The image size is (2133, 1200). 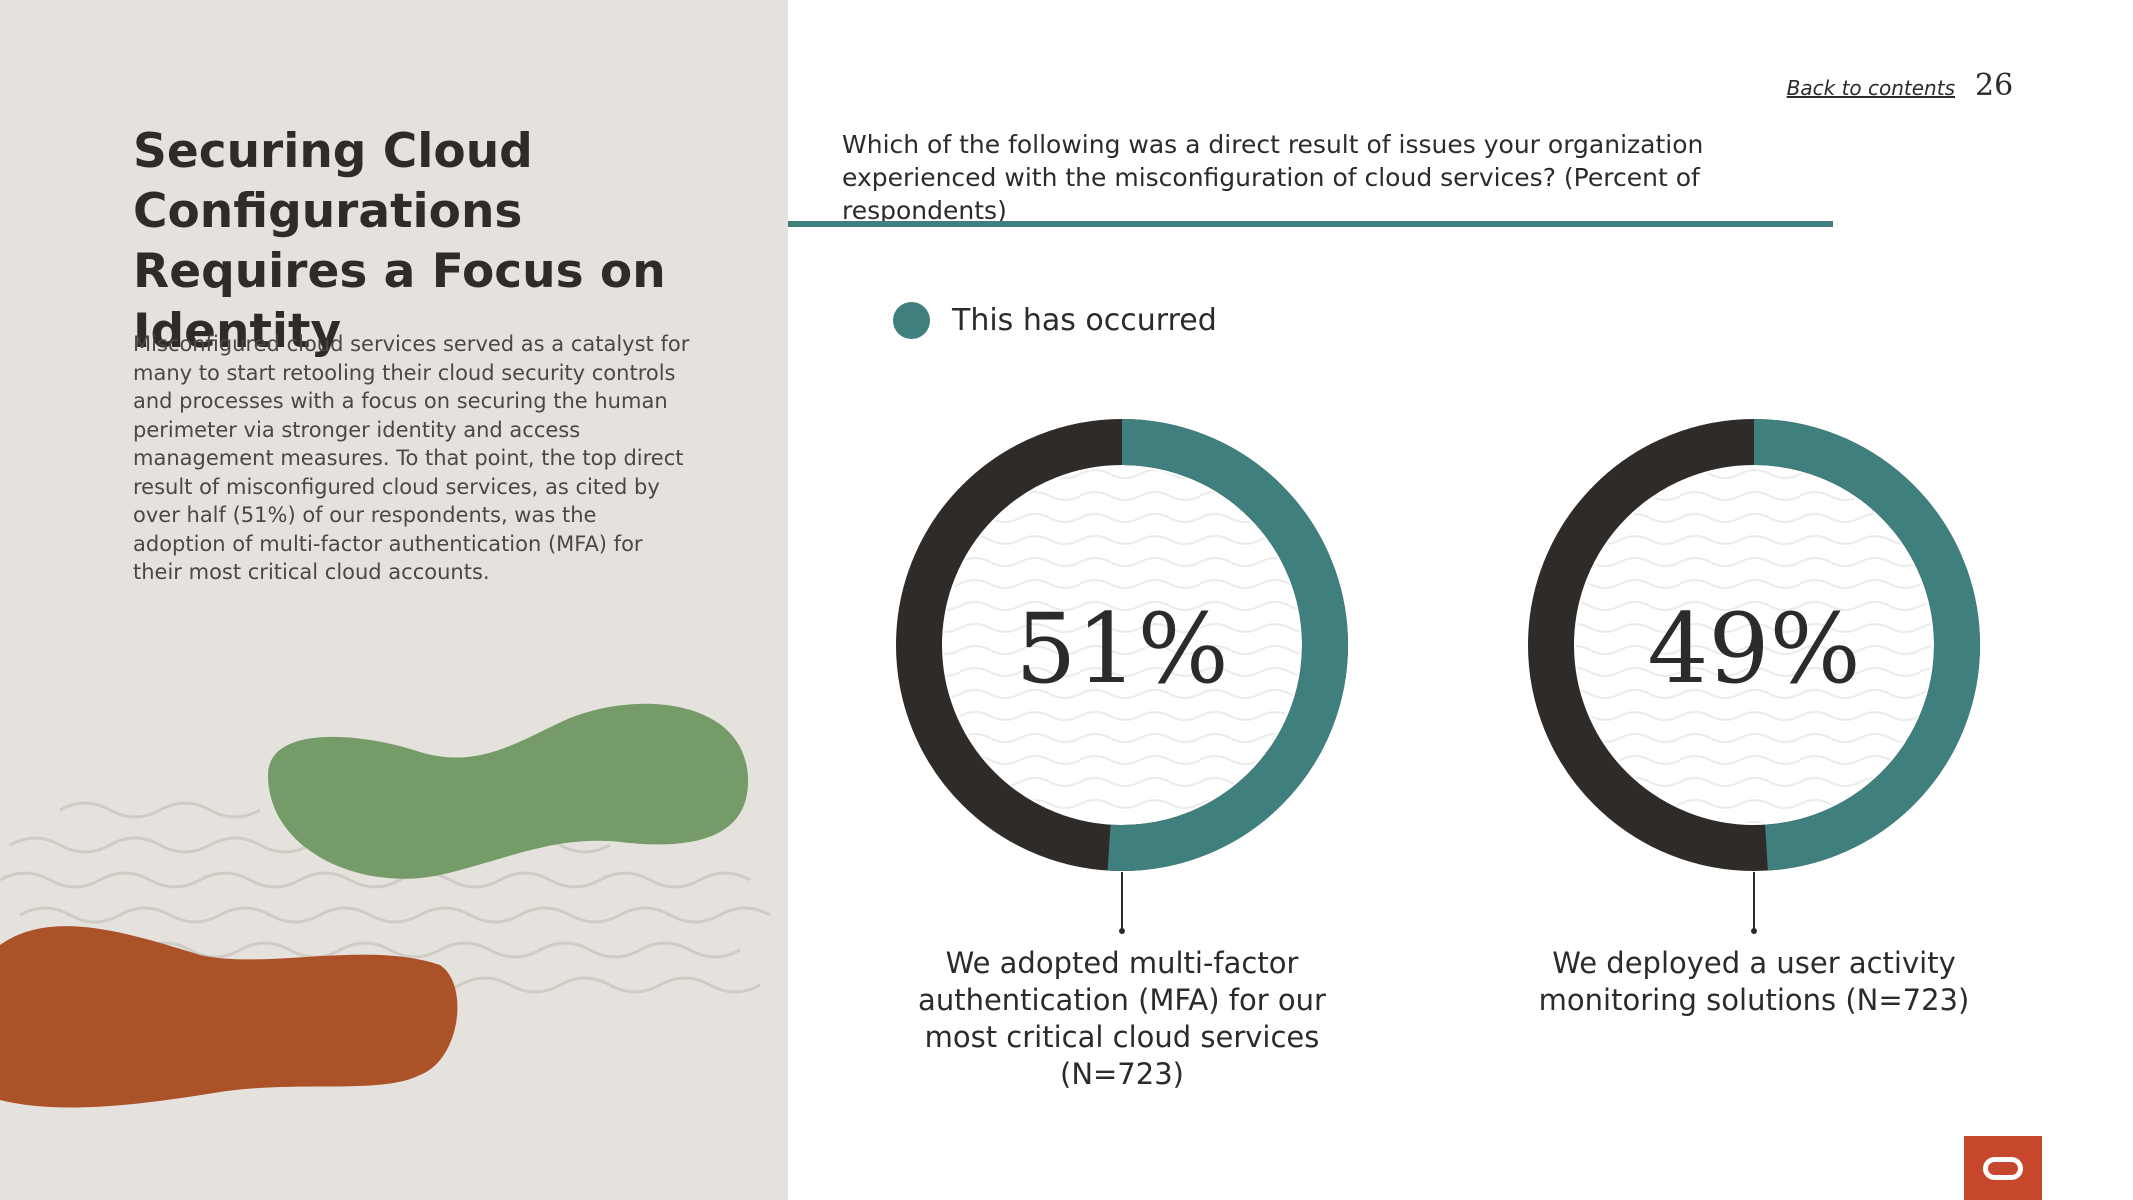 I want to click on donut-1-leader-dot, so click(x=1122, y=931).